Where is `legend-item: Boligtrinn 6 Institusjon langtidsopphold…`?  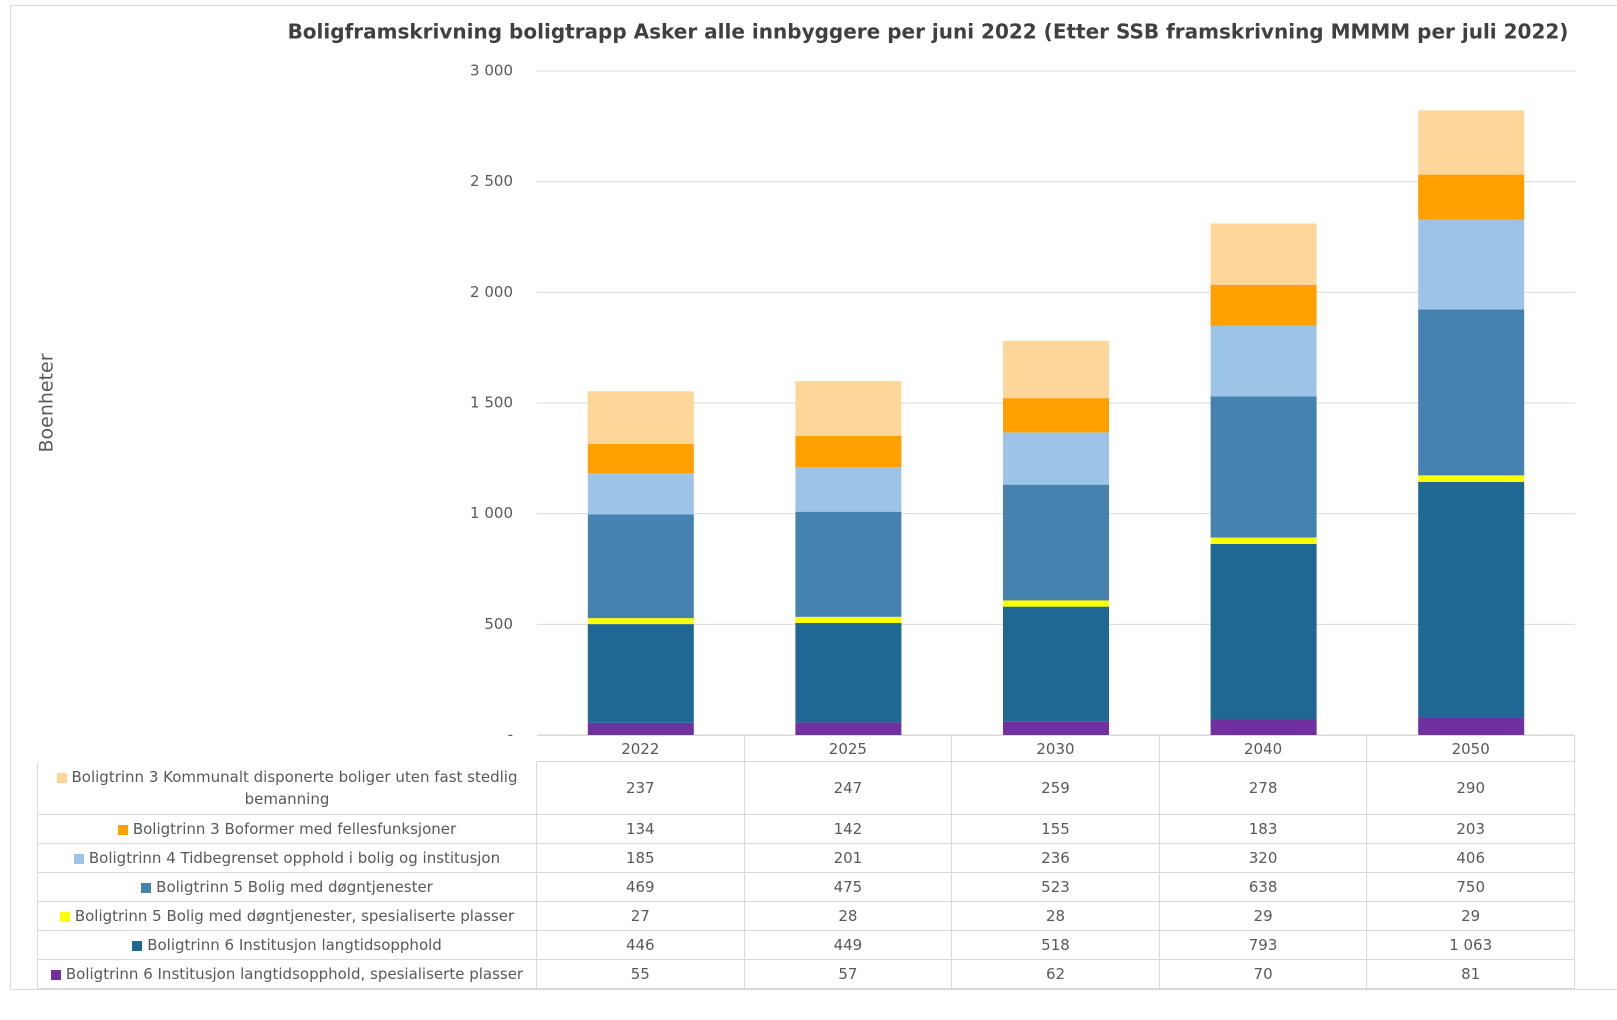
legend-item: Boligtrinn 6 Institusjon langtidsopphold… is located at coordinates (287, 974).